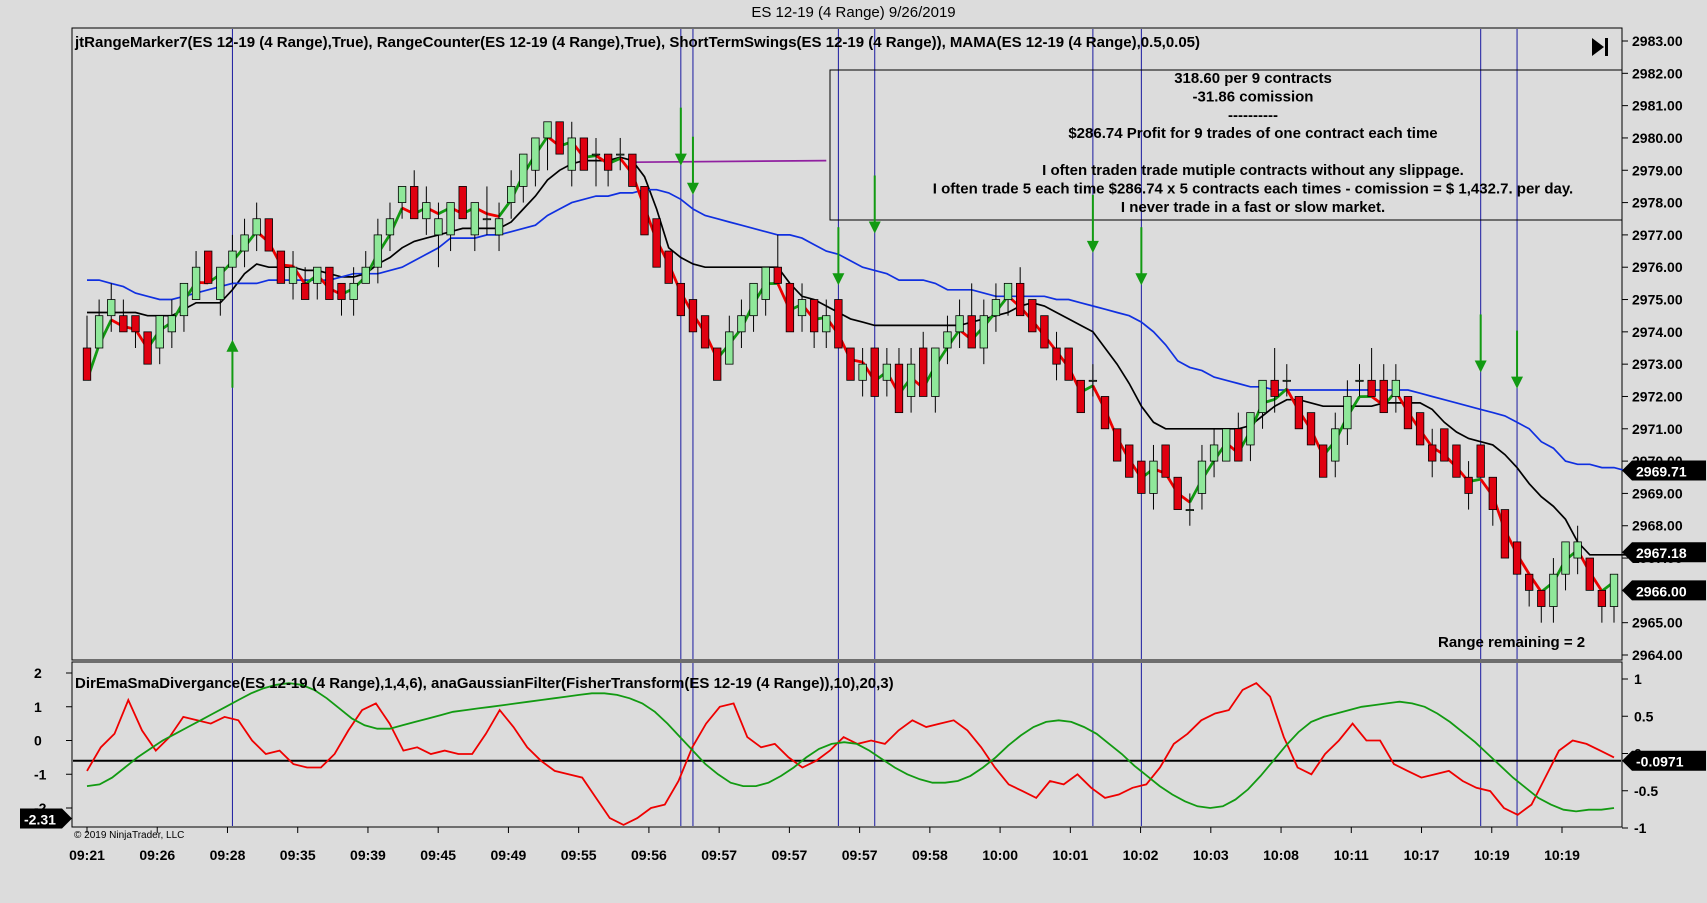  Describe the element at coordinates (579, 855) in the screenshot. I see `x-tick-label: 09:55` at that location.